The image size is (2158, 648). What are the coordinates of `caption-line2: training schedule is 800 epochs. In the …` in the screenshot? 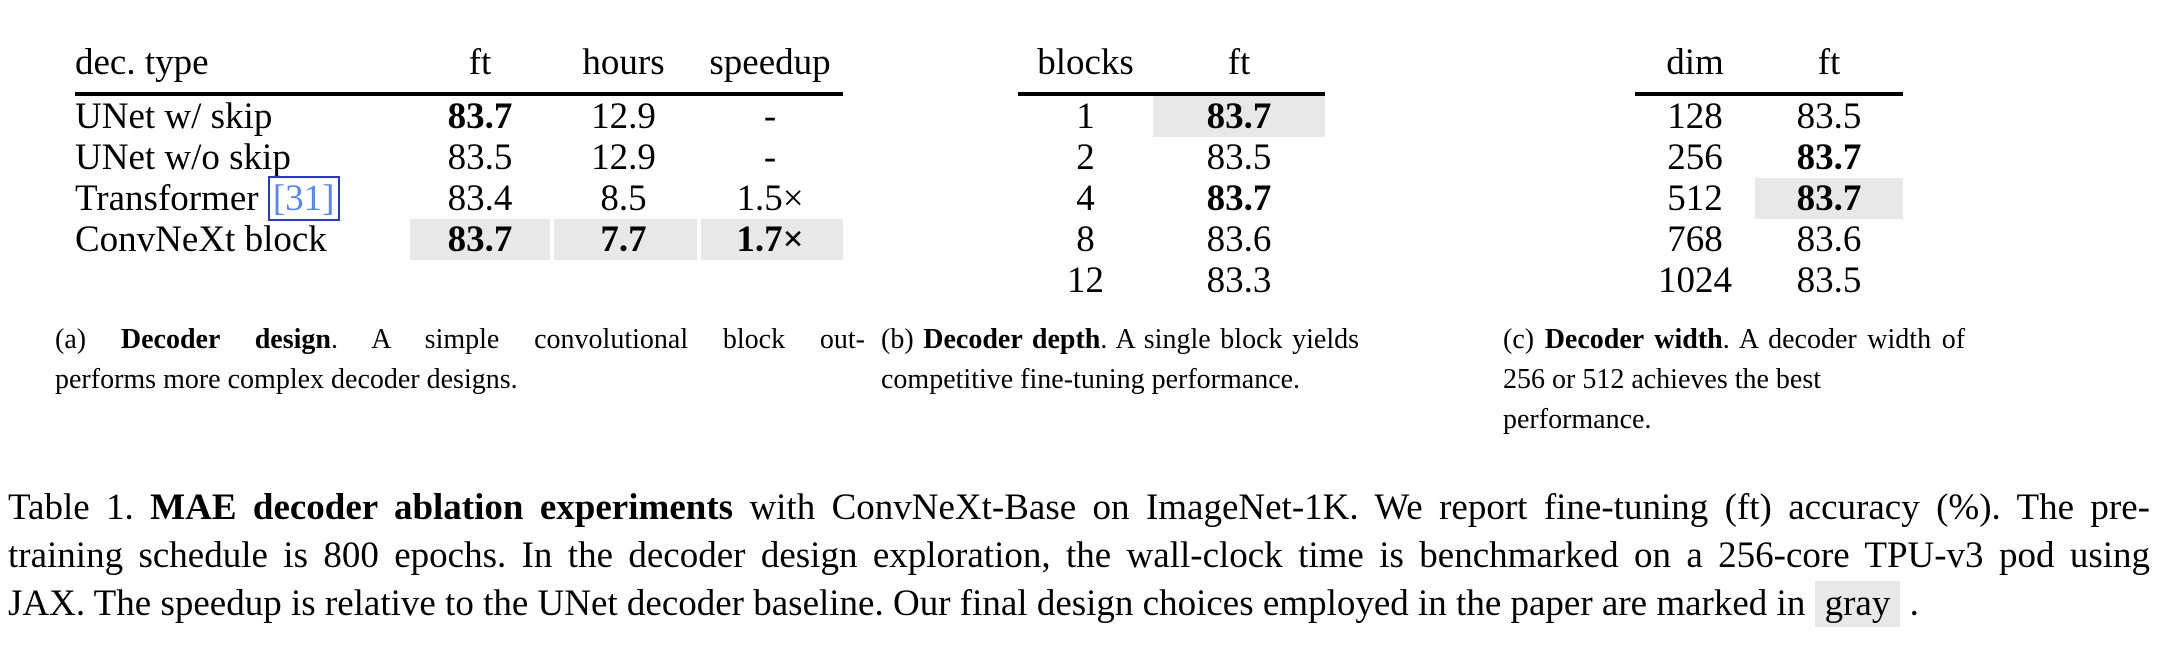 It's located at (1079, 555).